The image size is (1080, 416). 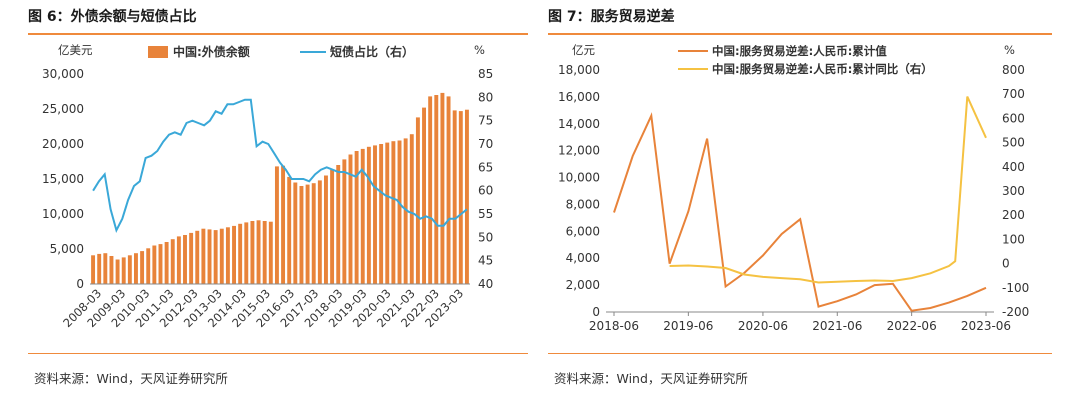 What do you see at coordinates (1013, 239) in the screenshot?
I see `y2-tick-label: 100` at bounding box center [1013, 239].